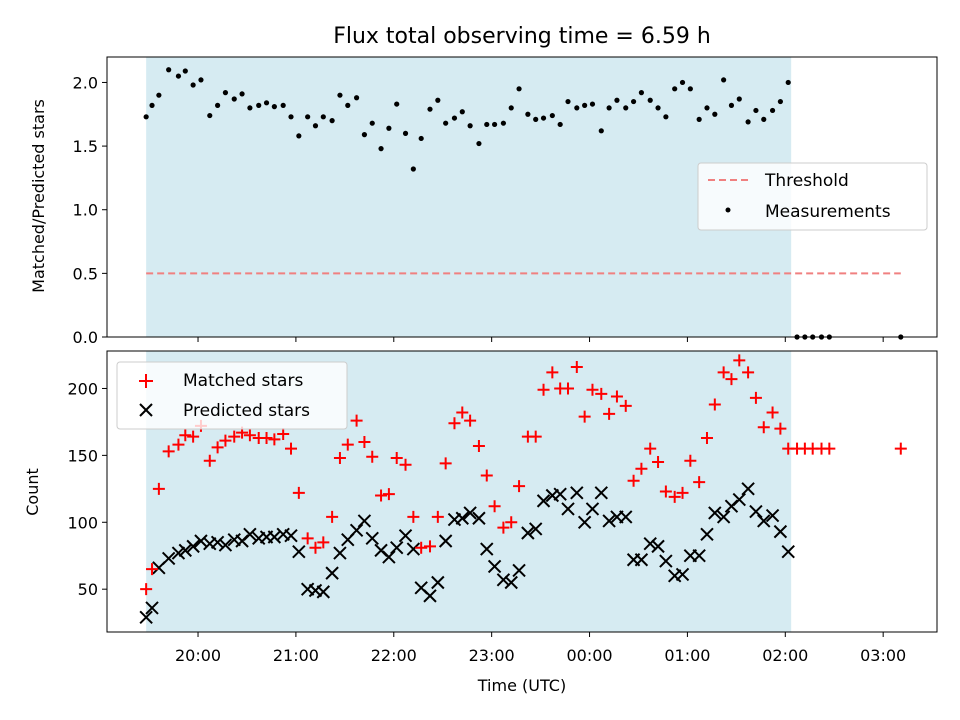 The height and width of the screenshot is (720, 960). Describe the element at coordinates (82, 522) in the screenshot. I see `bottom-ytick-label: 100` at that location.